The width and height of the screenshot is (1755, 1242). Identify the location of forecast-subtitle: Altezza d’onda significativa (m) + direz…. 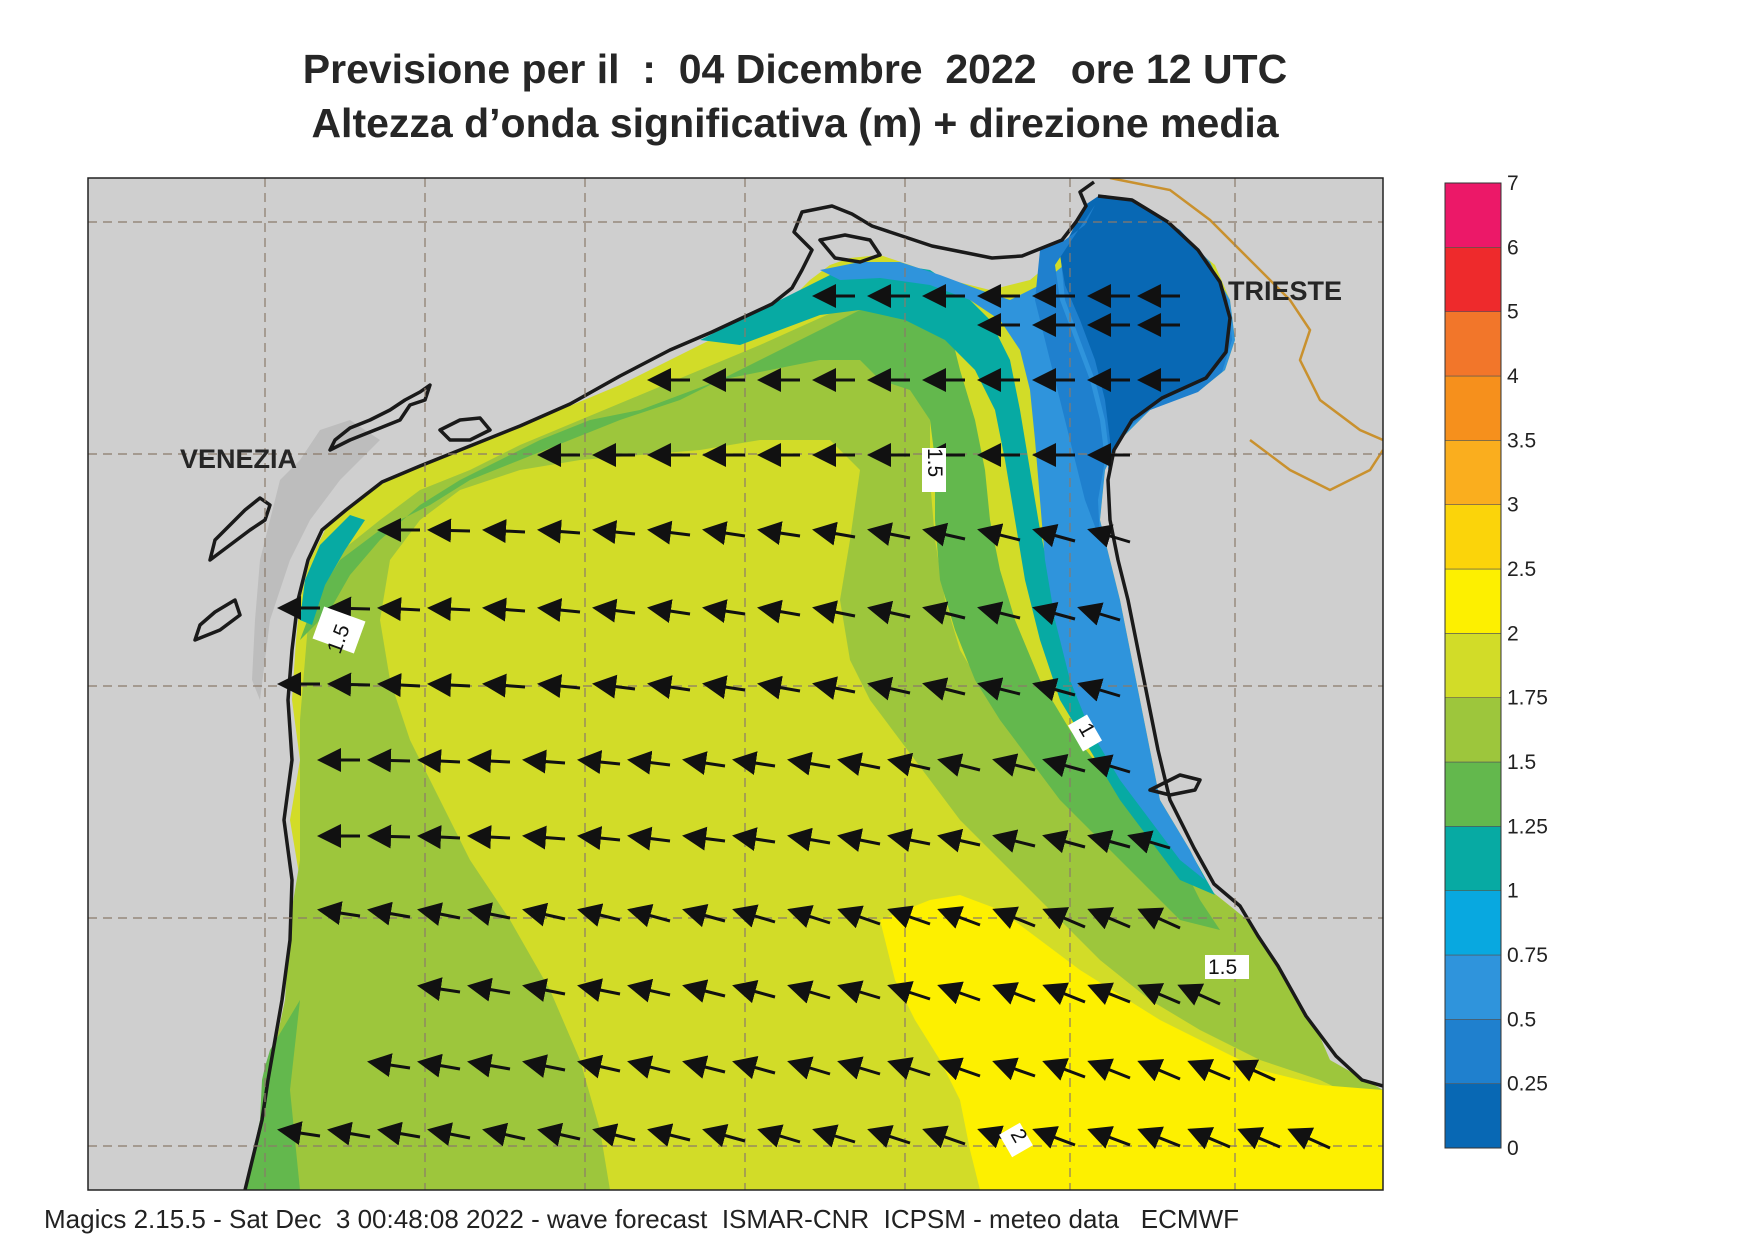
(795, 123).